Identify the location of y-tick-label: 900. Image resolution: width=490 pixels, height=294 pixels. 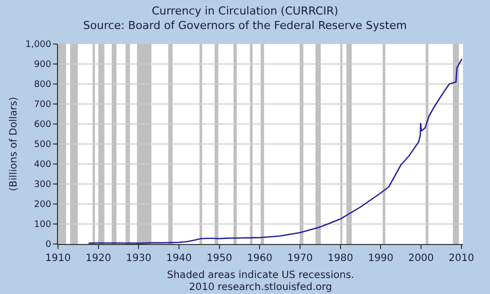
(43, 65).